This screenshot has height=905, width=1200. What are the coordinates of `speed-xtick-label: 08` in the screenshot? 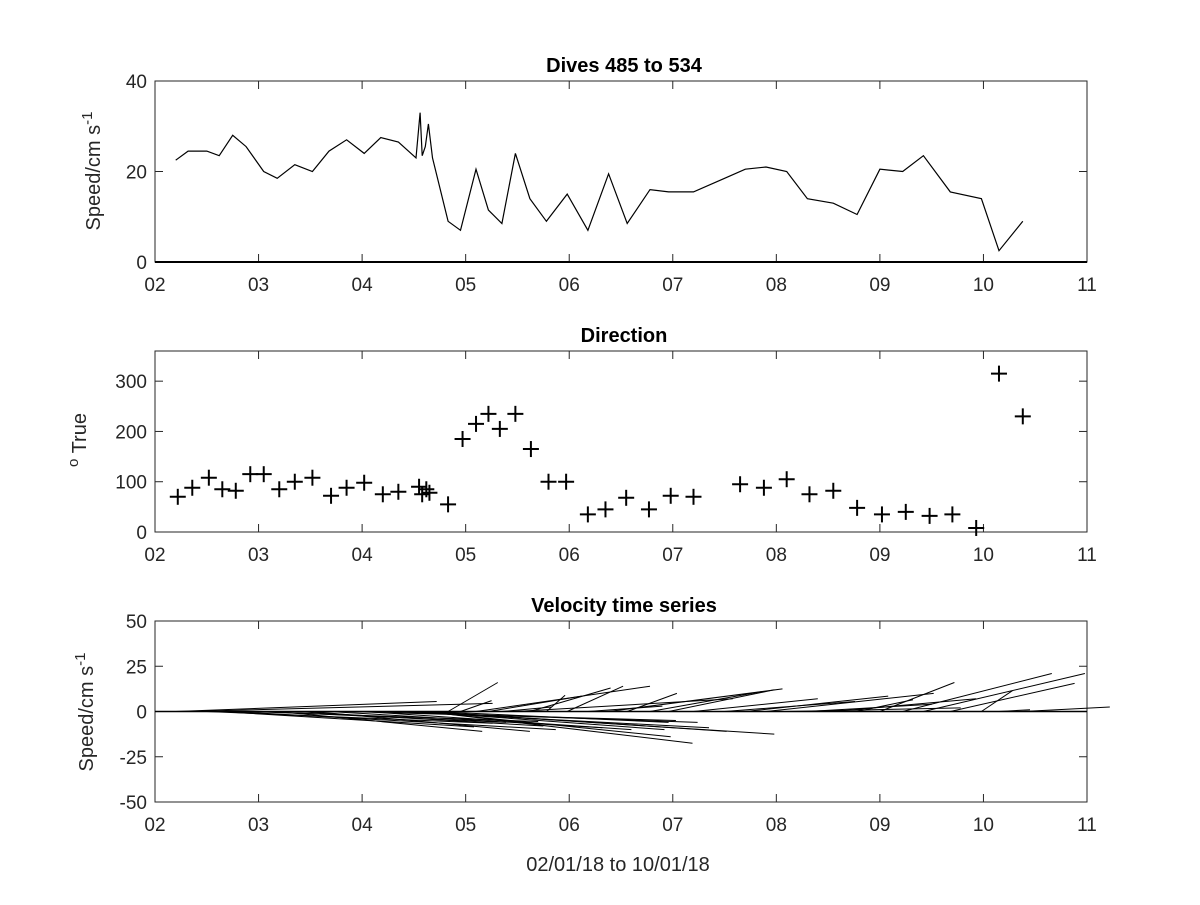 It's located at (776, 285).